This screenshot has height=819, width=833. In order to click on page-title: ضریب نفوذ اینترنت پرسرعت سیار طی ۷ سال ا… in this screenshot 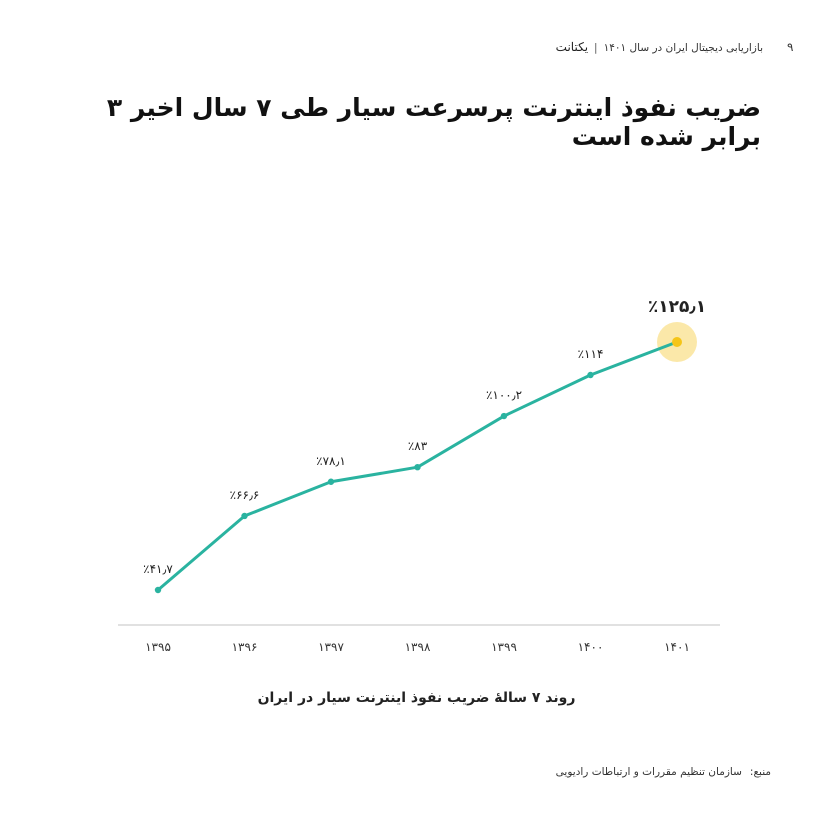, I will do `click(433, 122)`.